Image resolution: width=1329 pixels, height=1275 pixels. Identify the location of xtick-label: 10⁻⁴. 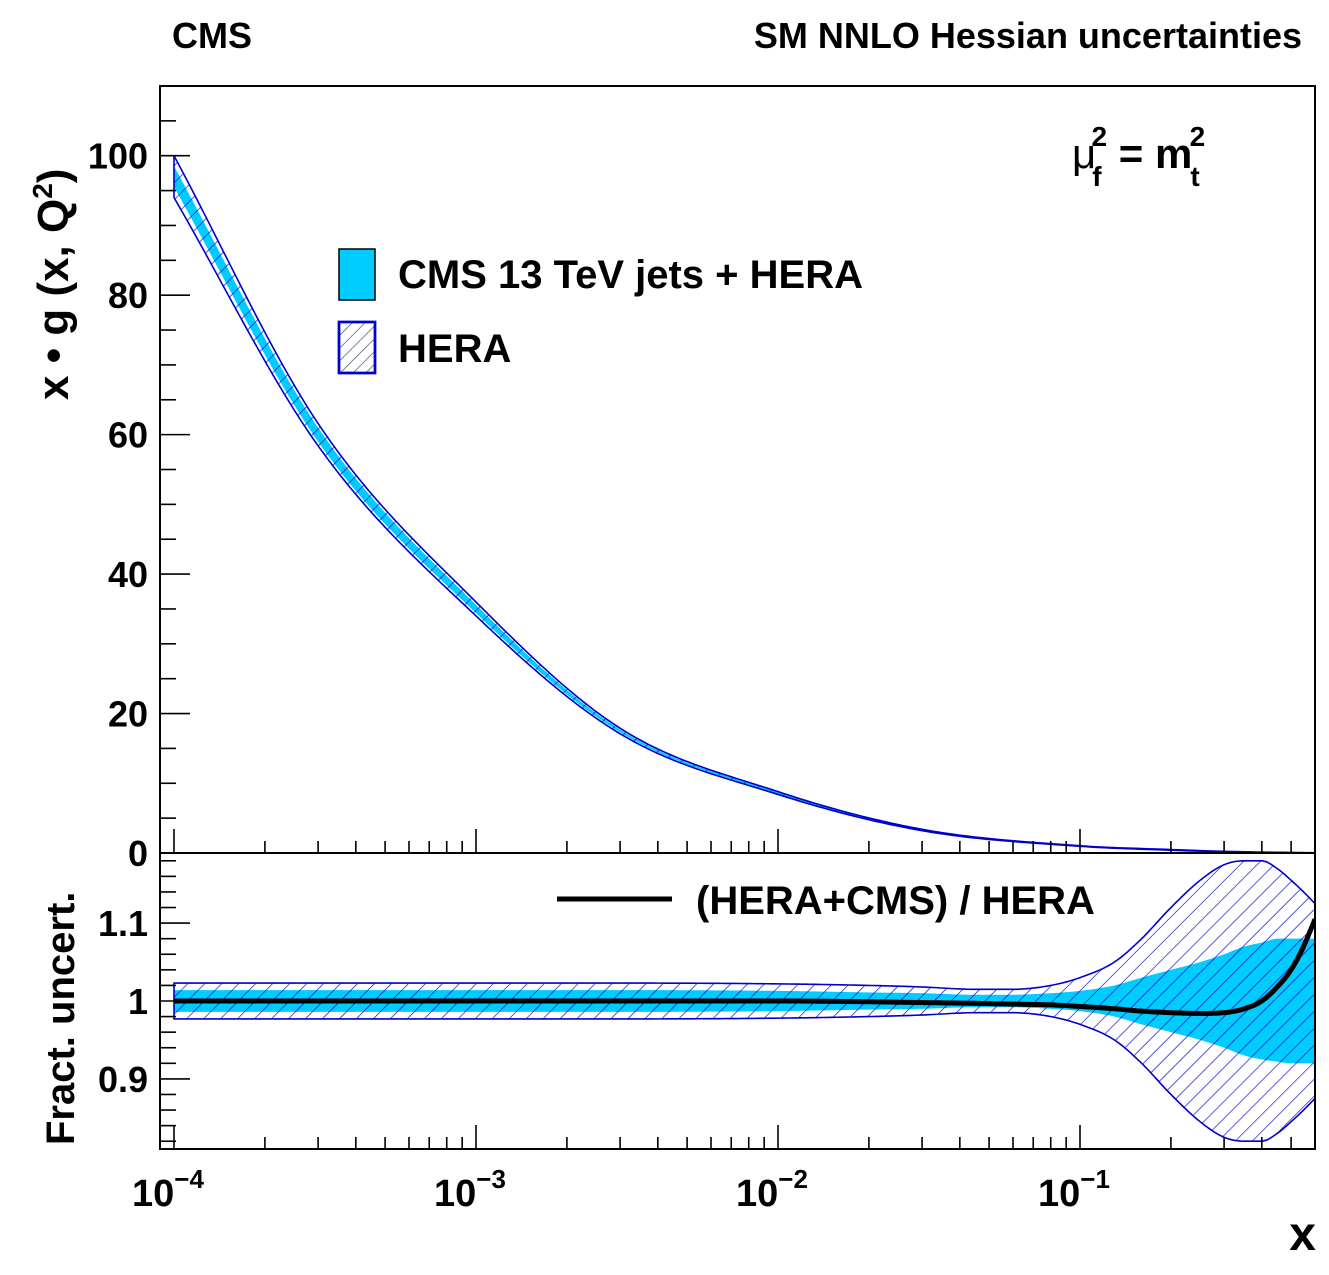
(168, 1189).